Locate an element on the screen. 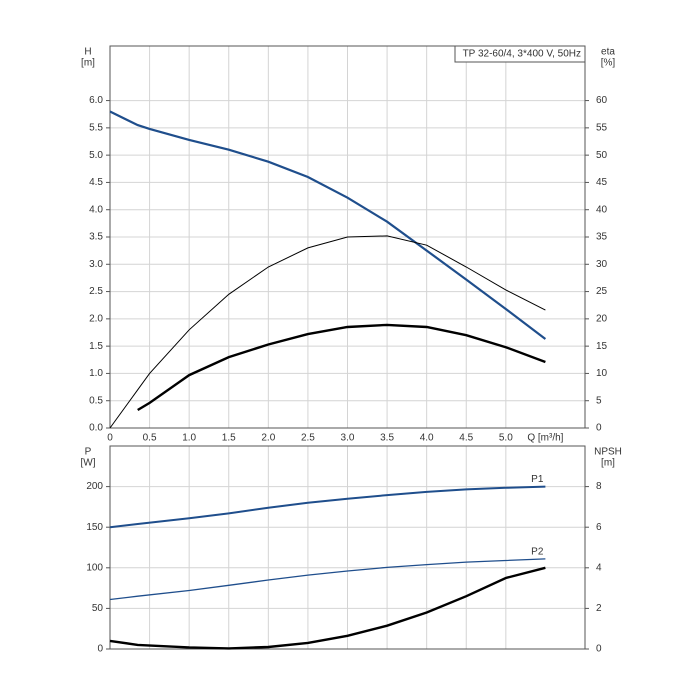 Image resolution: width=700 pixels, height=700 pixels. y2-tick-label: 2 is located at coordinates (599, 608).